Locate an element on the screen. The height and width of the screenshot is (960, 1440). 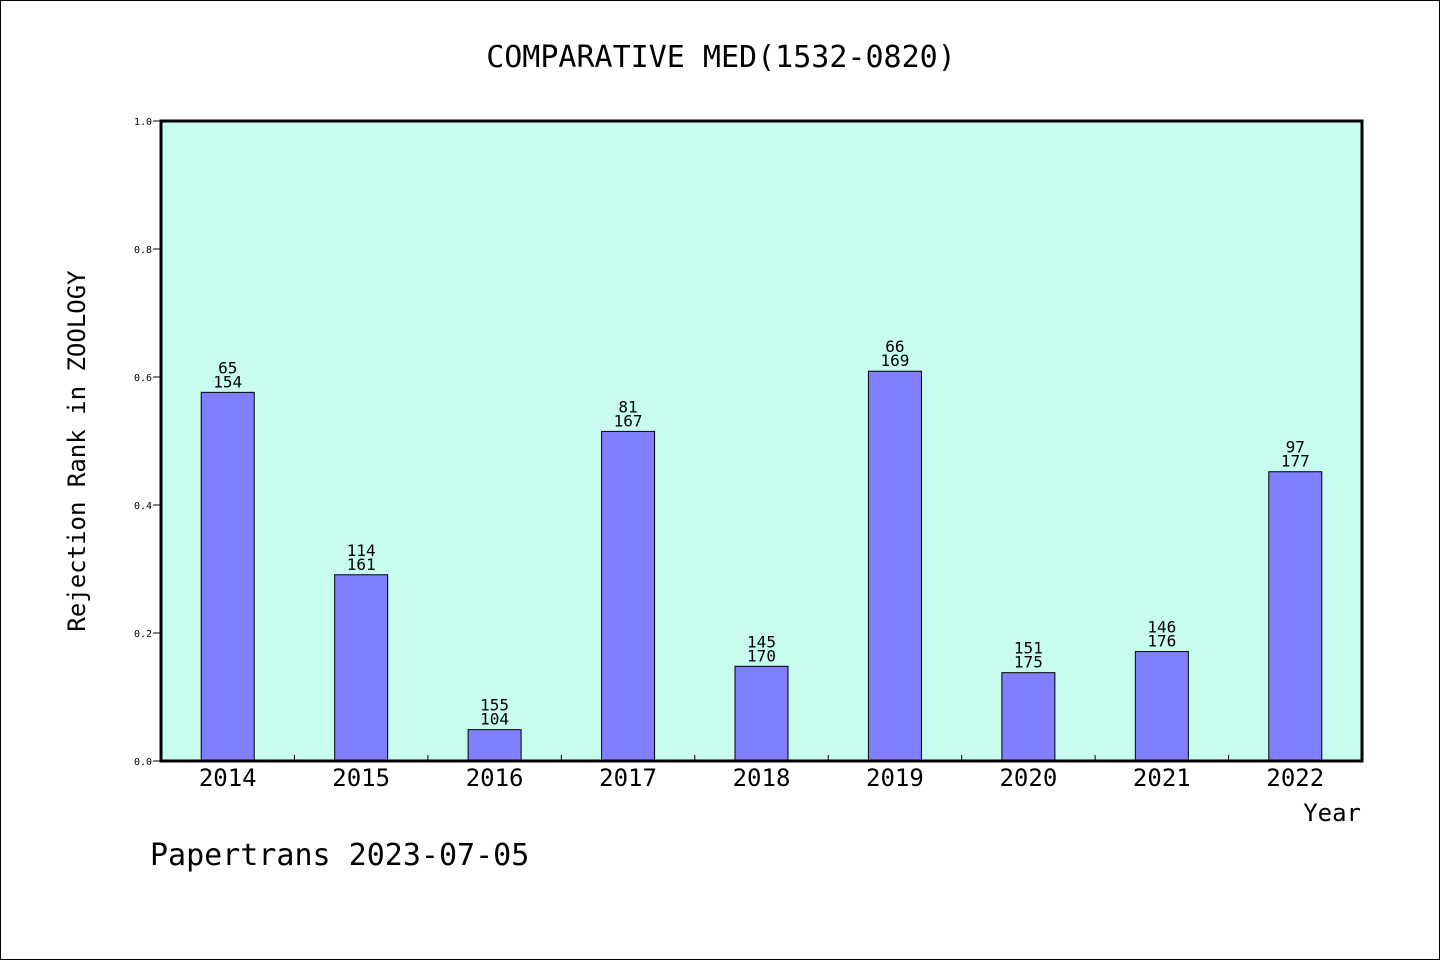
x-tick-label-2015: 2015 is located at coordinates (361, 778).